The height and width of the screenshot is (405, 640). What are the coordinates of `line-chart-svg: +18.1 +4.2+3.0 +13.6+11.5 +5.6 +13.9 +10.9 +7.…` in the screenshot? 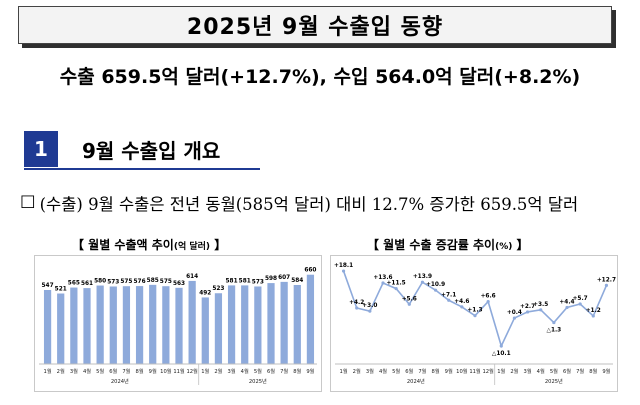 It's located at (475, 324).